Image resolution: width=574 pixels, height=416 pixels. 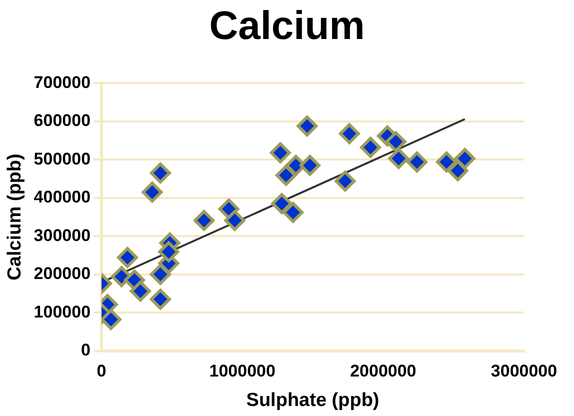 What do you see at coordinates (101, 371) in the screenshot?
I see `x-tick-label: 0` at bounding box center [101, 371].